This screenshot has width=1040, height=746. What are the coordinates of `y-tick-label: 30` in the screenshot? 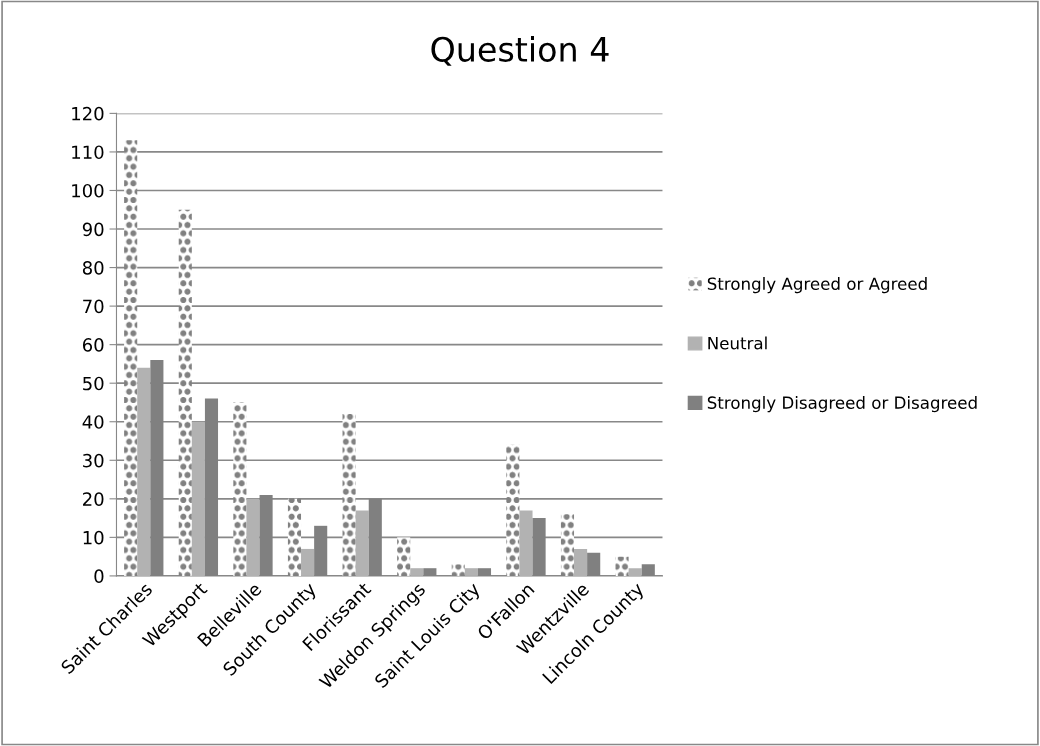 It's located at (93, 460).